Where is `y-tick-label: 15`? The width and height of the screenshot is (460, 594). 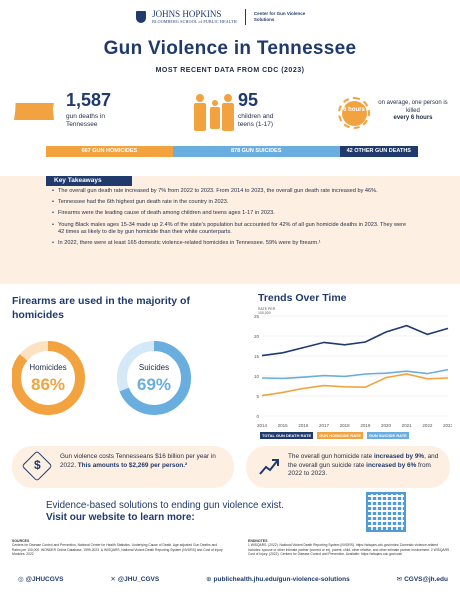 y-tick-label: 15 is located at coordinates (257, 356).